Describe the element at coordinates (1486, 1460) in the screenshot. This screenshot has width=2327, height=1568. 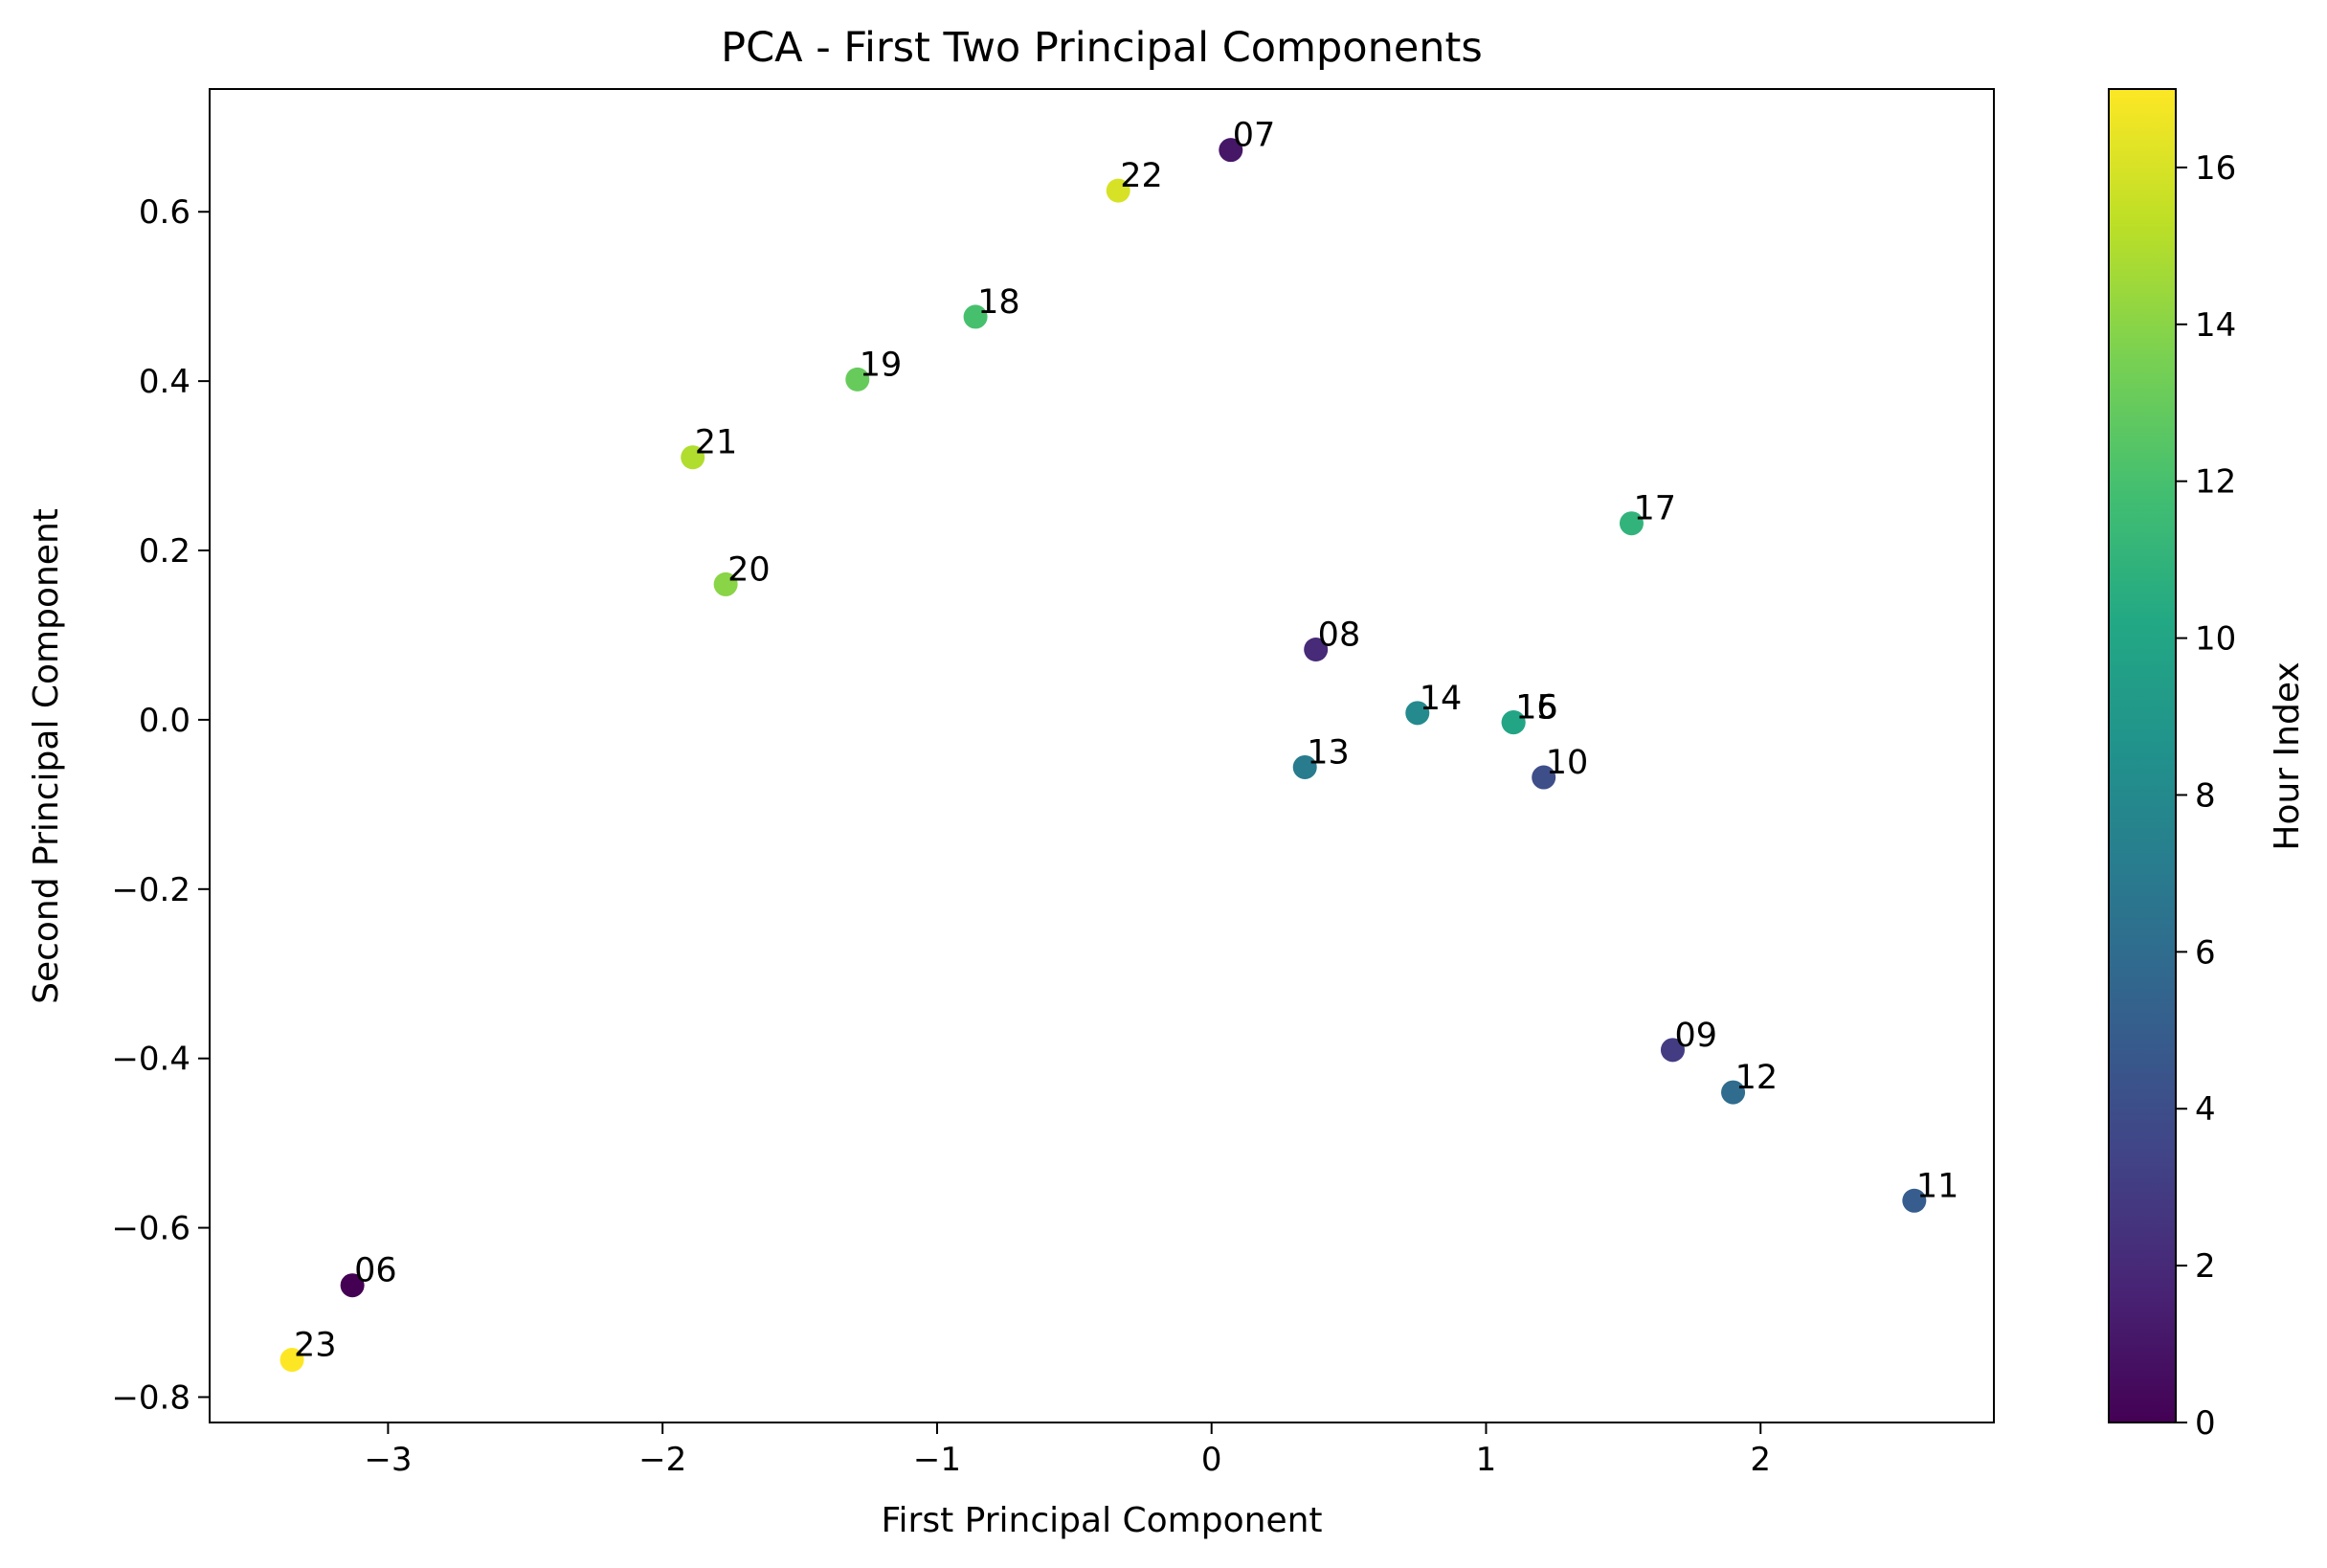
I see `x-tick-label: 1` at that location.